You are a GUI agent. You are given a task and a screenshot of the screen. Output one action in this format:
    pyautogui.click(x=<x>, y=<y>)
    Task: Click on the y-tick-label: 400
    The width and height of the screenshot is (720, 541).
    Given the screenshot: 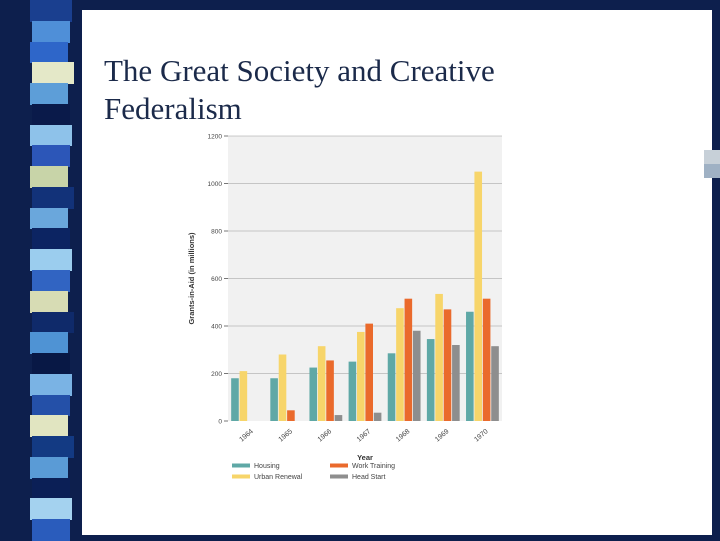 What is the action you would take?
    pyautogui.click(x=216, y=327)
    